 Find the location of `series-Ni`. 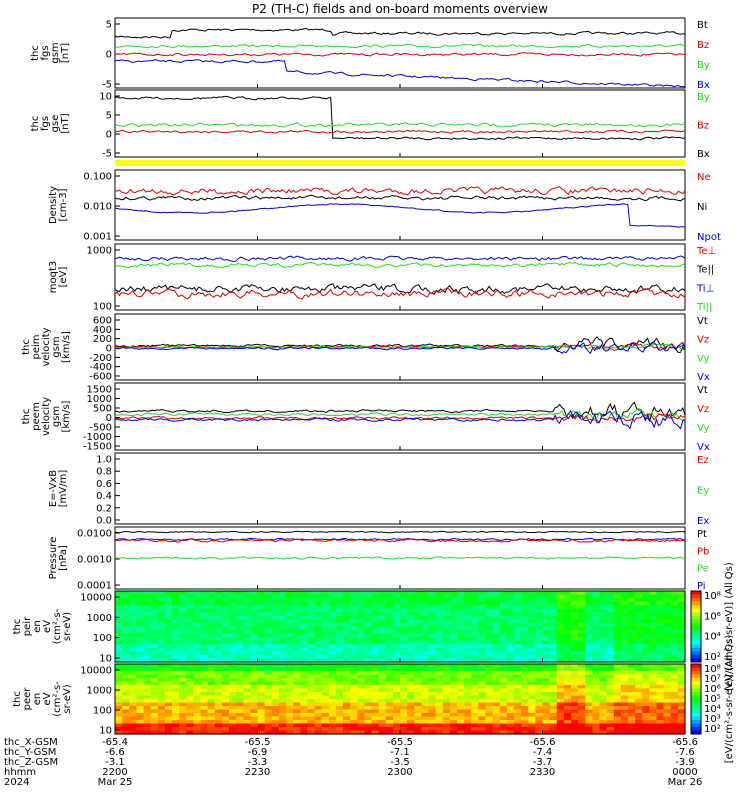

series-Ni is located at coordinates (400, 198).